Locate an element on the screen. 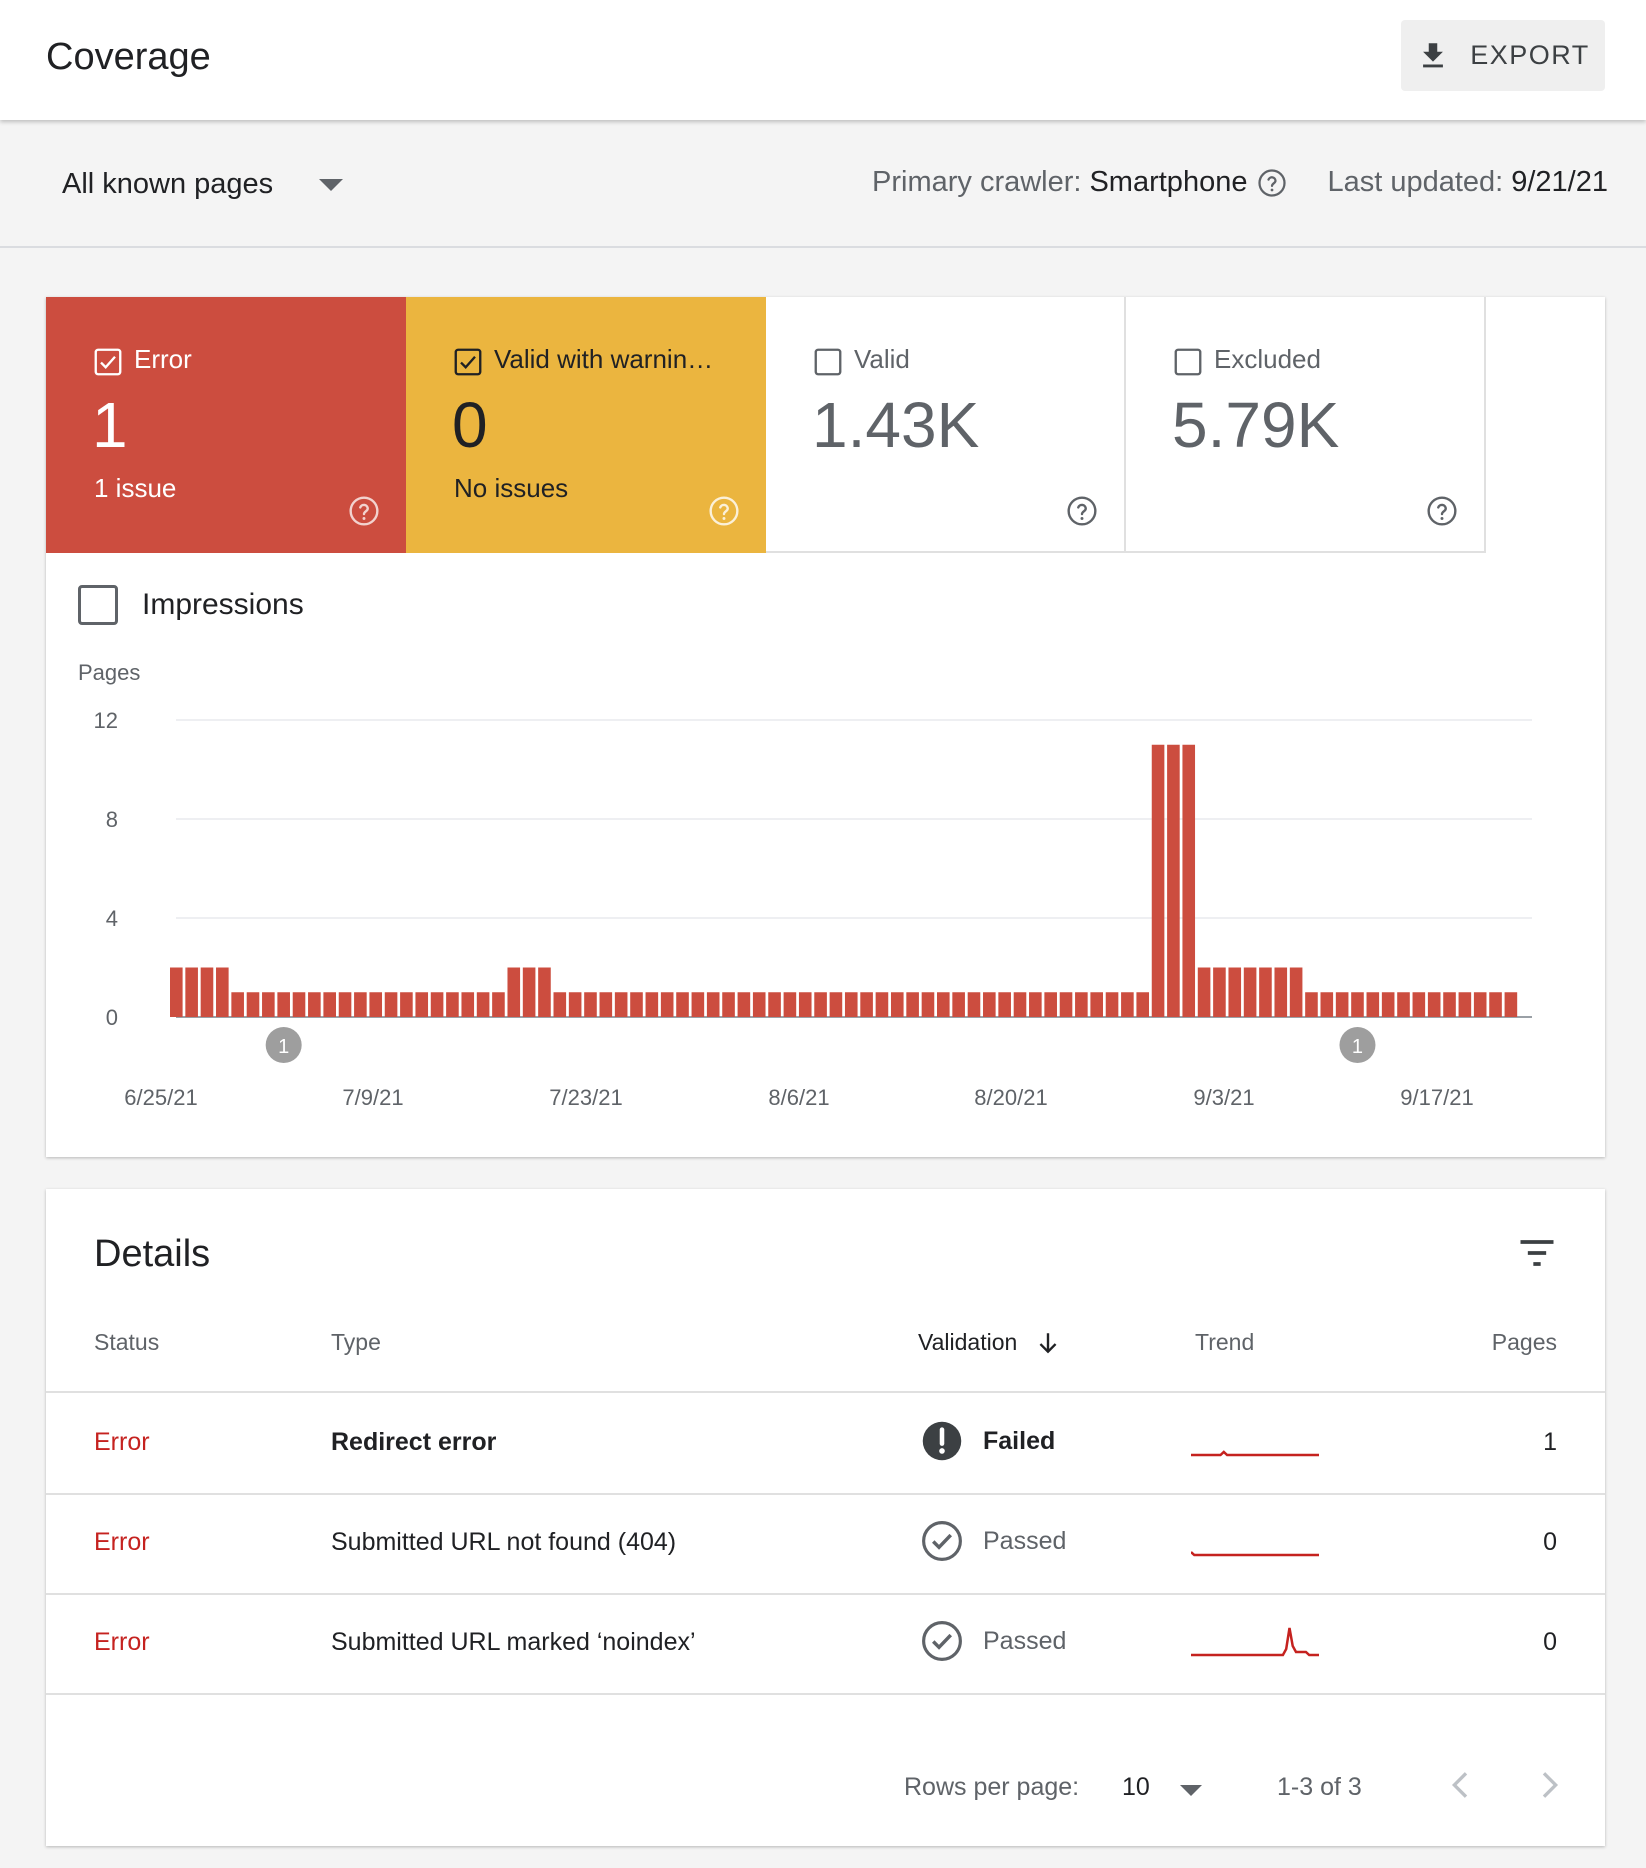  dropdown-arrow-icon is located at coordinates (1191, 1790).